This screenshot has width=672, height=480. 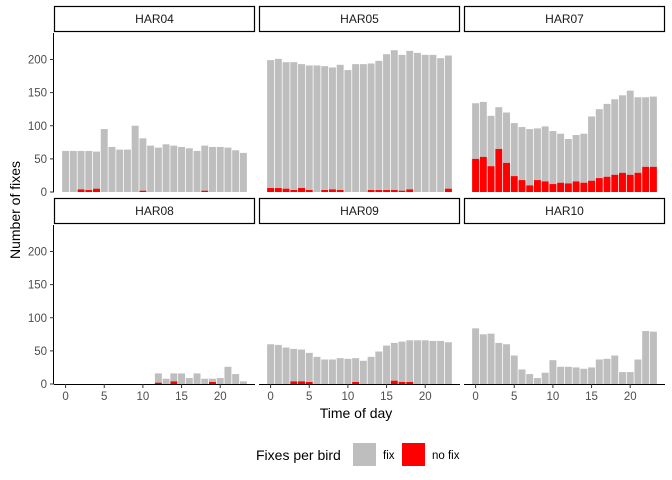 I want to click on bar-fix-har09-h11, so click(x=356, y=370).